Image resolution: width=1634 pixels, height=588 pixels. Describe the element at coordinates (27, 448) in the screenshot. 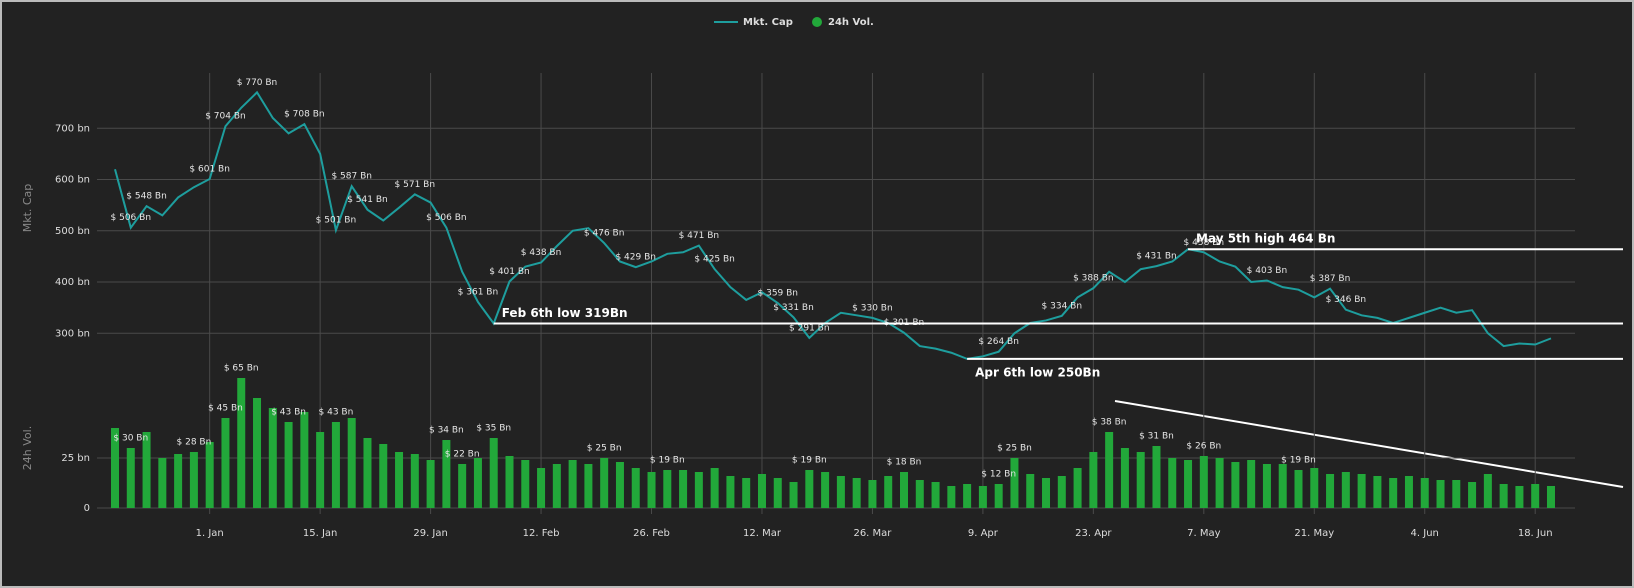

I see `y-axis-title: 24h Vol.` at that location.